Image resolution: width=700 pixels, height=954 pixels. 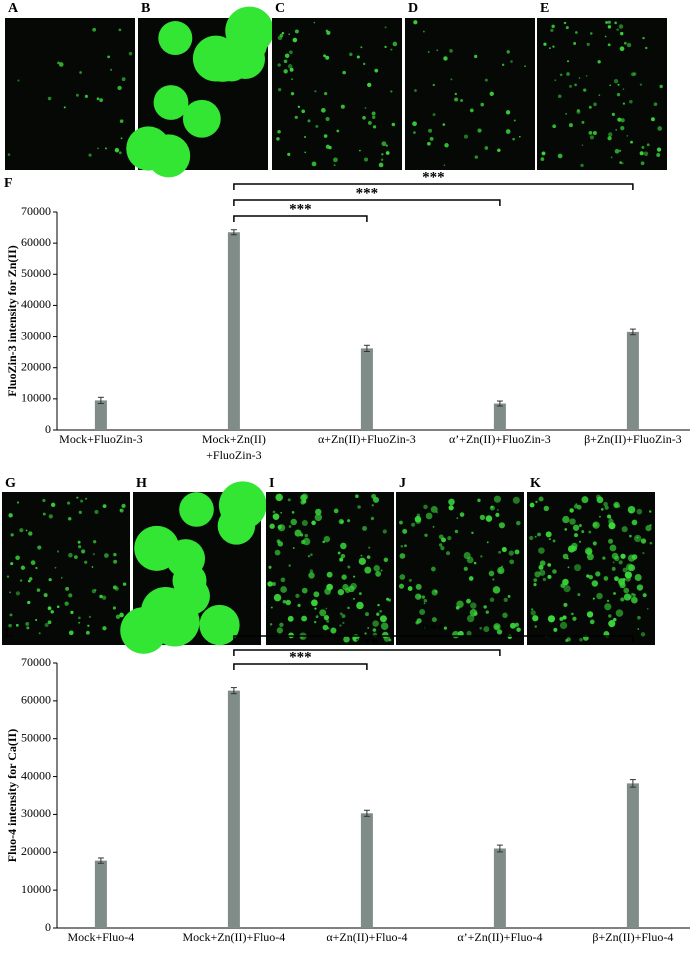 I want to click on error-bar, so click(x=100, y=400).